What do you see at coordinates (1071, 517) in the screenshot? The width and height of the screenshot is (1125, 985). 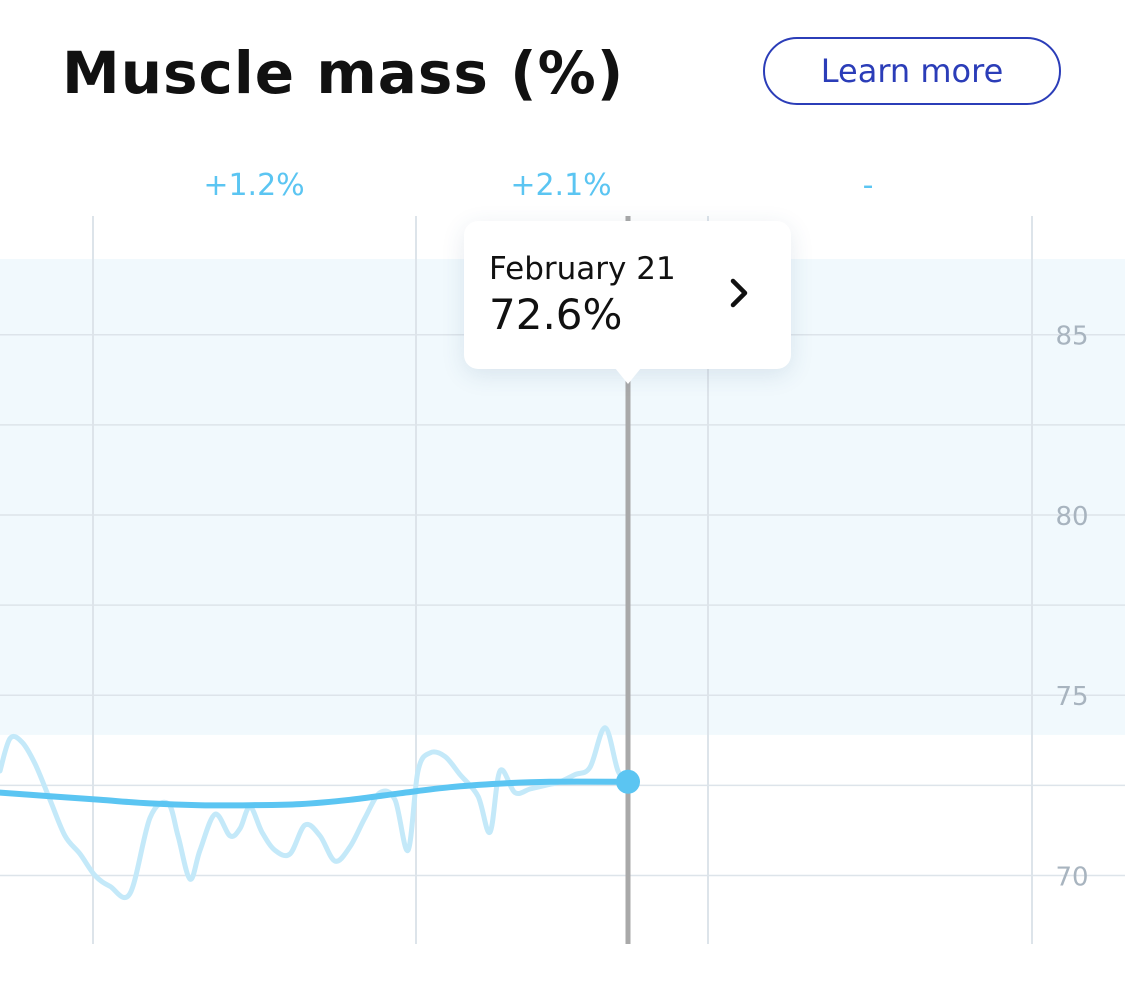 I see `y-tick-label: 80` at bounding box center [1071, 517].